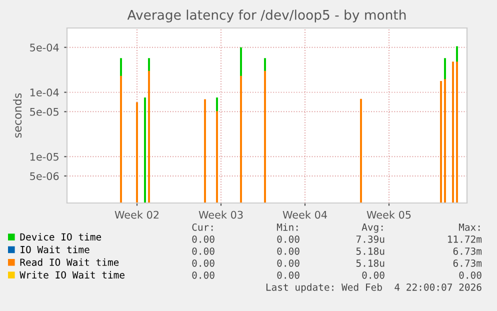 Image resolution: width=497 pixels, height=311 pixels. I want to click on x-tick-label: Week 05, so click(388, 214).